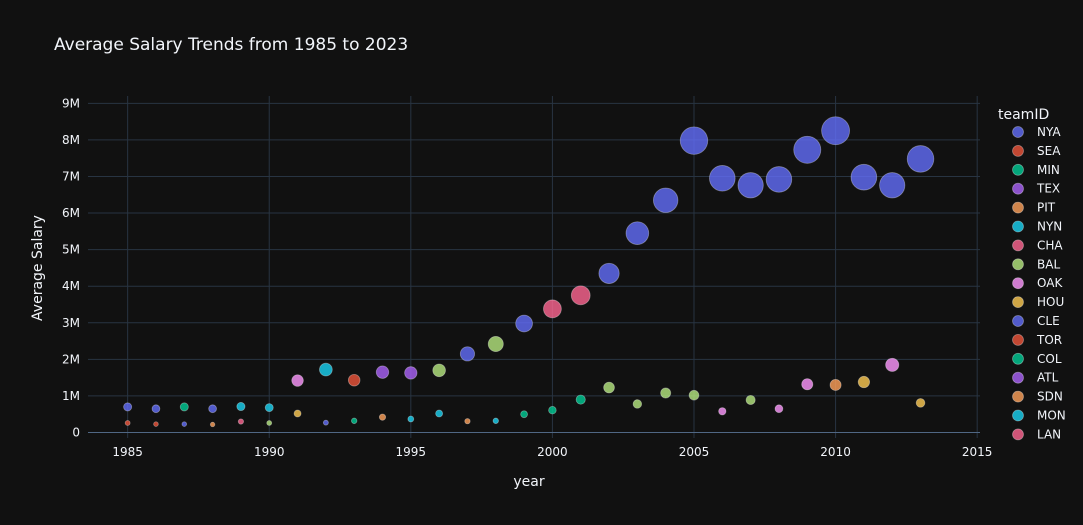 This screenshot has height=525, width=1083. Describe the element at coordinates (1034, 208) in the screenshot. I see `legend-item-pit: PIT` at that location.